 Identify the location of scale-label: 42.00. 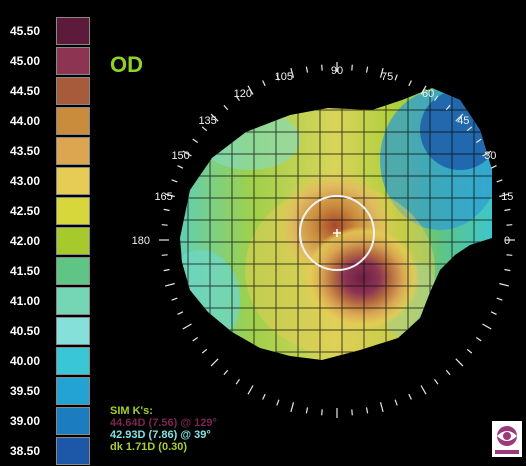
(25, 241).